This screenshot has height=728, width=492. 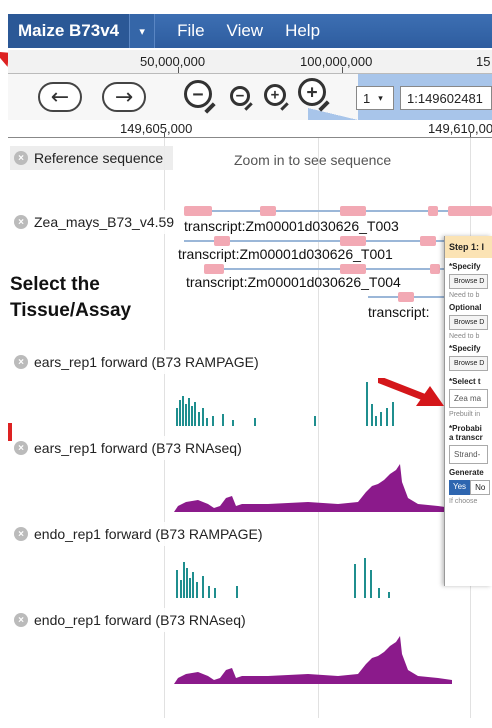 What do you see at coordinates (468, 454) in the screenshot?
I see `strand-select: Strand-` at bounding box center [468, 454].